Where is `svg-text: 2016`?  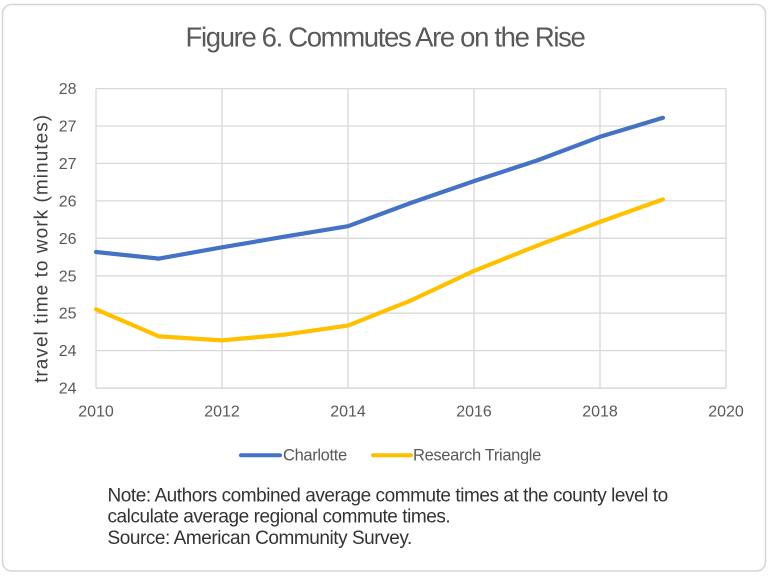
svg-text: 2016 is located at coordinates (474, 412).